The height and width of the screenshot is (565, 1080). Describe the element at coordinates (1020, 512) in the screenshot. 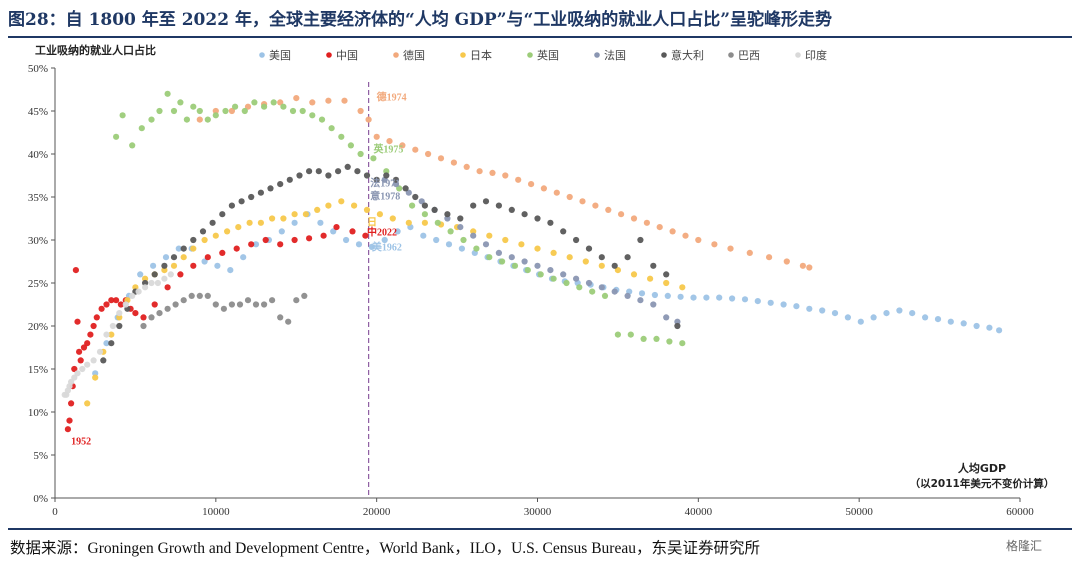

I see `x-tick-label: 60000` at that location.